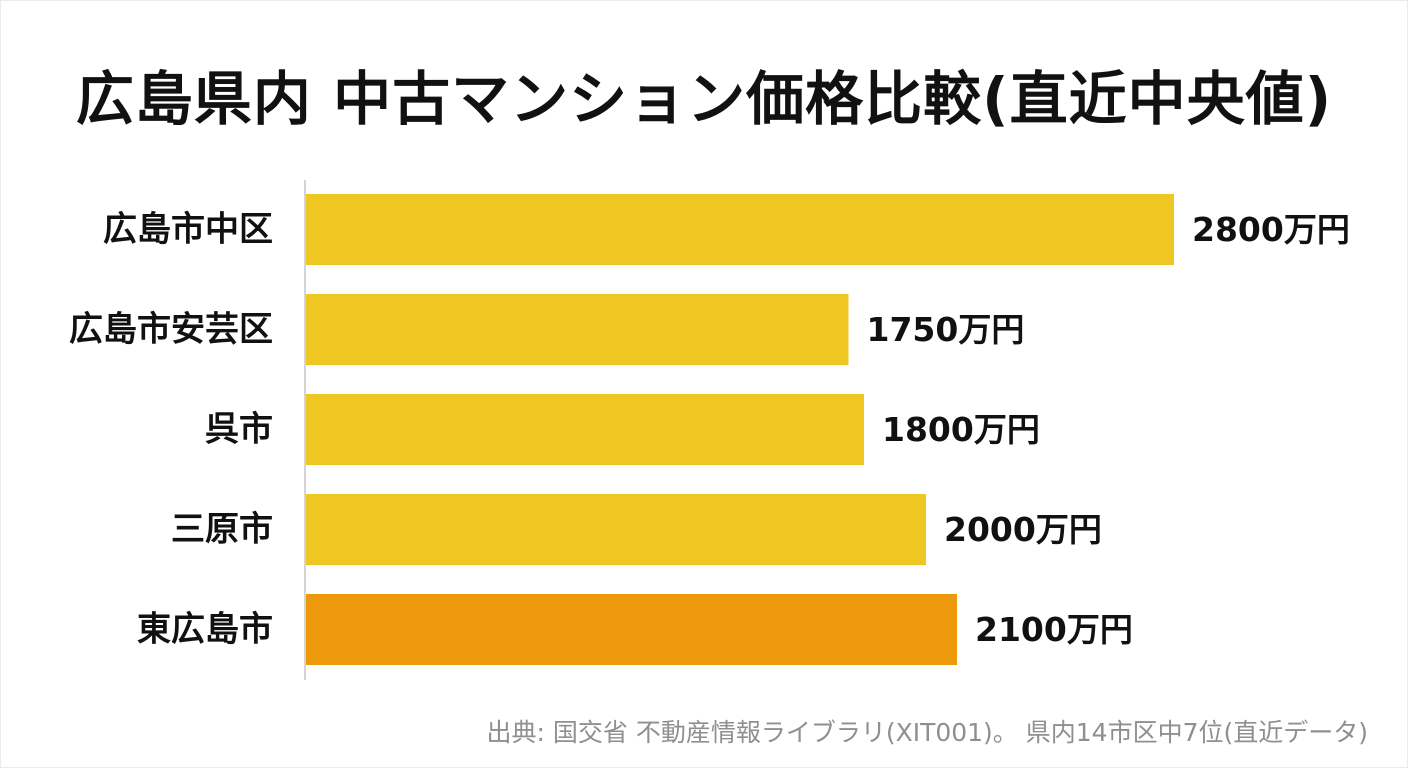 This screenshot has height=768, width=1408. What do you see at coordinates (1023, 529) in the screenshot?
I see `value-label-3: 2000万円` at bounding box center [1023, 529].